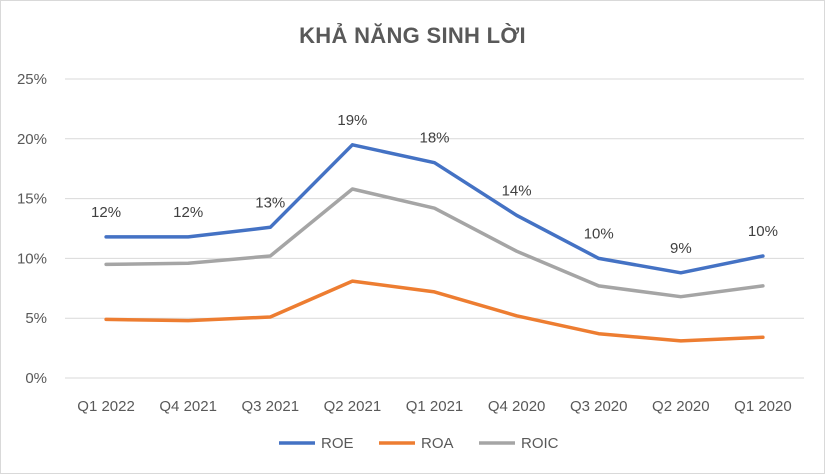 The image size is (825, 474). Describe the element at coordinates (188, 406) in the screenshot. I see `x-tick-label: Q4 2021` at that location.